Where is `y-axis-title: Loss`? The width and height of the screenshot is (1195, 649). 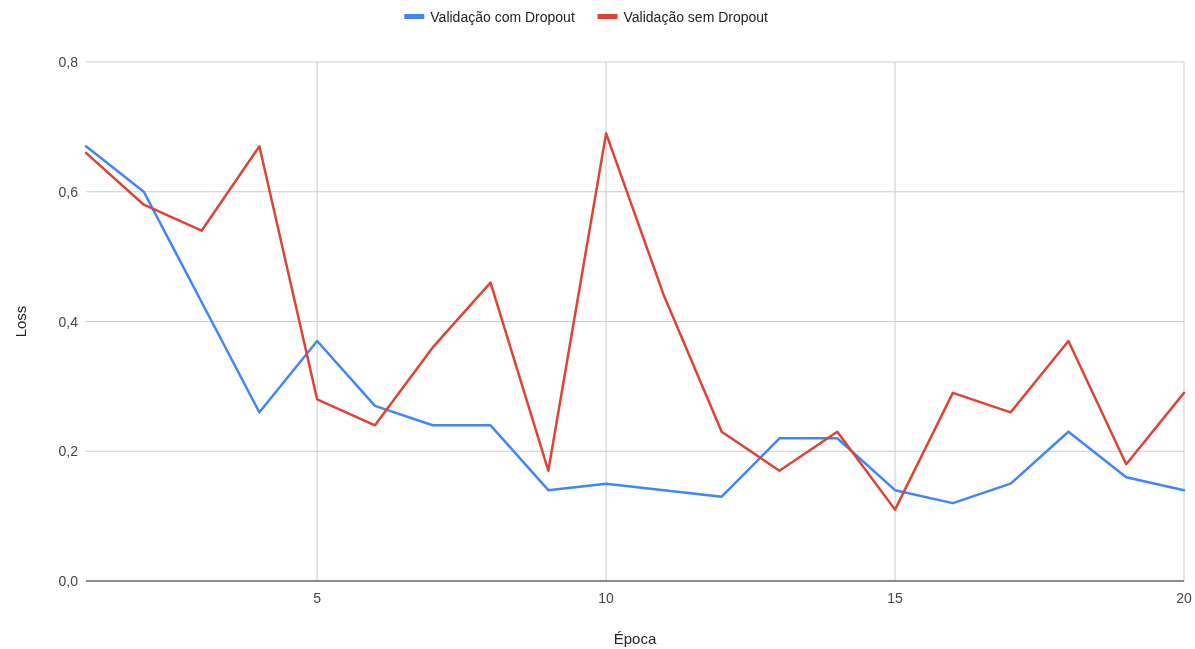
y-axis-title: Loss is located at coordinates (20, 321).